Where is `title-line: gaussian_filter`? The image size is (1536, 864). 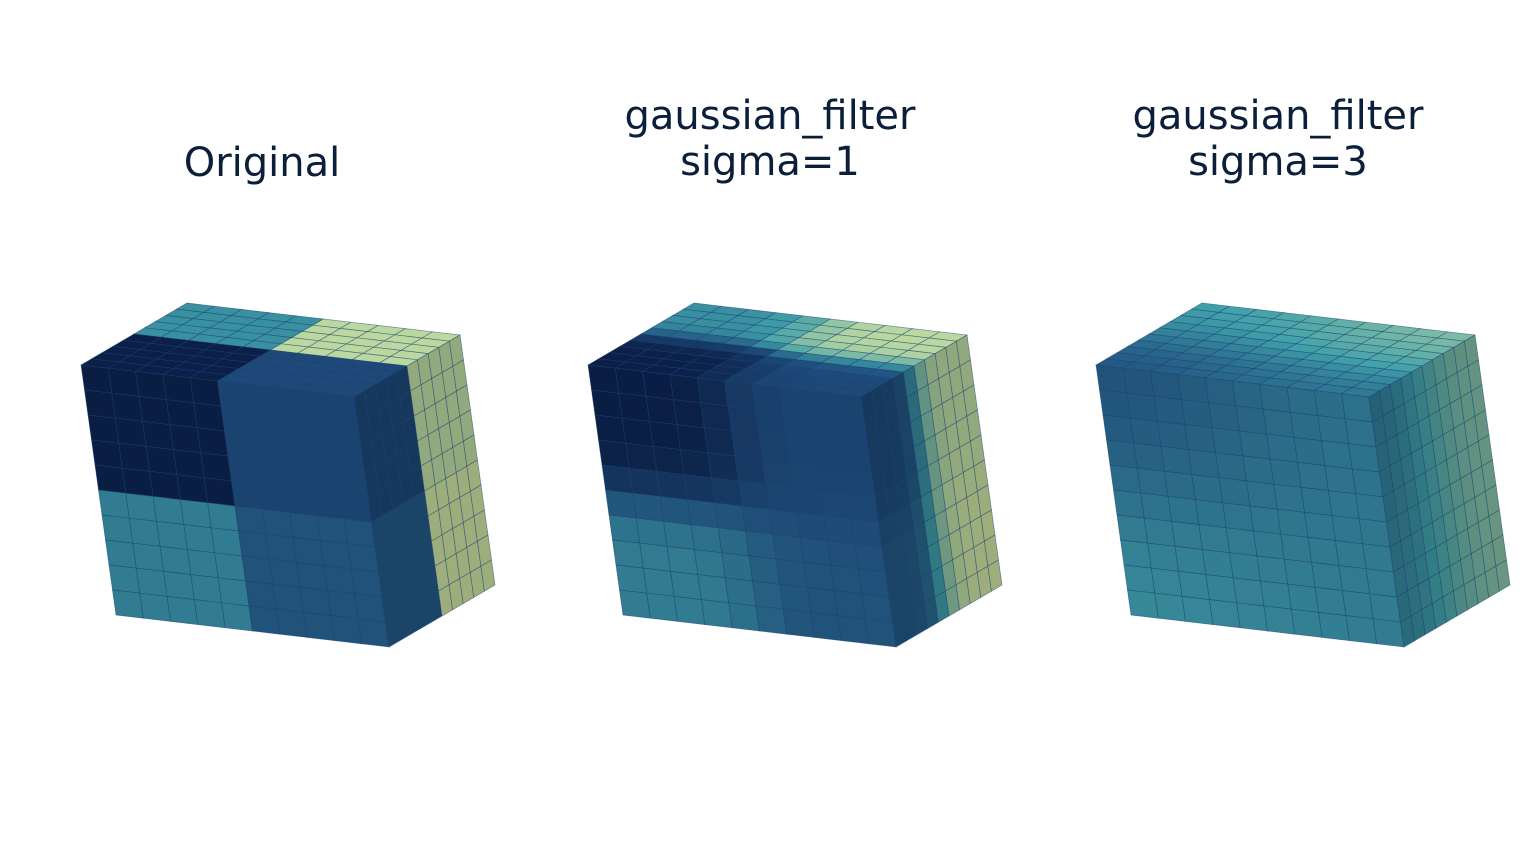 title-line: gaussian_filter is located at coordinates (1278, 116).